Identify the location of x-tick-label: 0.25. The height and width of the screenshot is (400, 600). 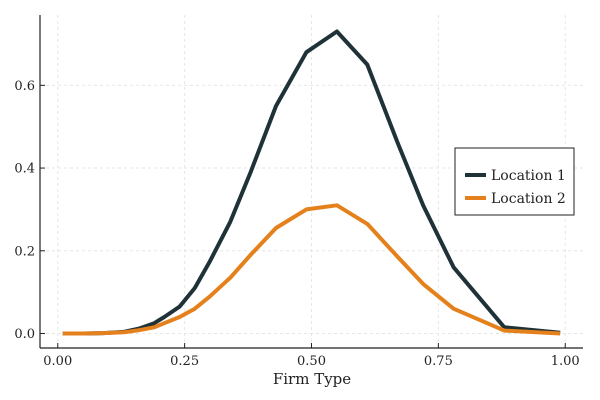
(184, 361).